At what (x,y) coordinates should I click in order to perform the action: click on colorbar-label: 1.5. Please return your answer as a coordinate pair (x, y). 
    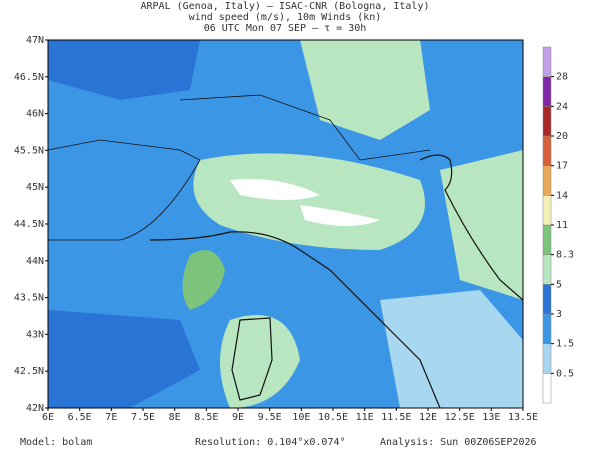
    Looking at the image, I should click on (565, 344).